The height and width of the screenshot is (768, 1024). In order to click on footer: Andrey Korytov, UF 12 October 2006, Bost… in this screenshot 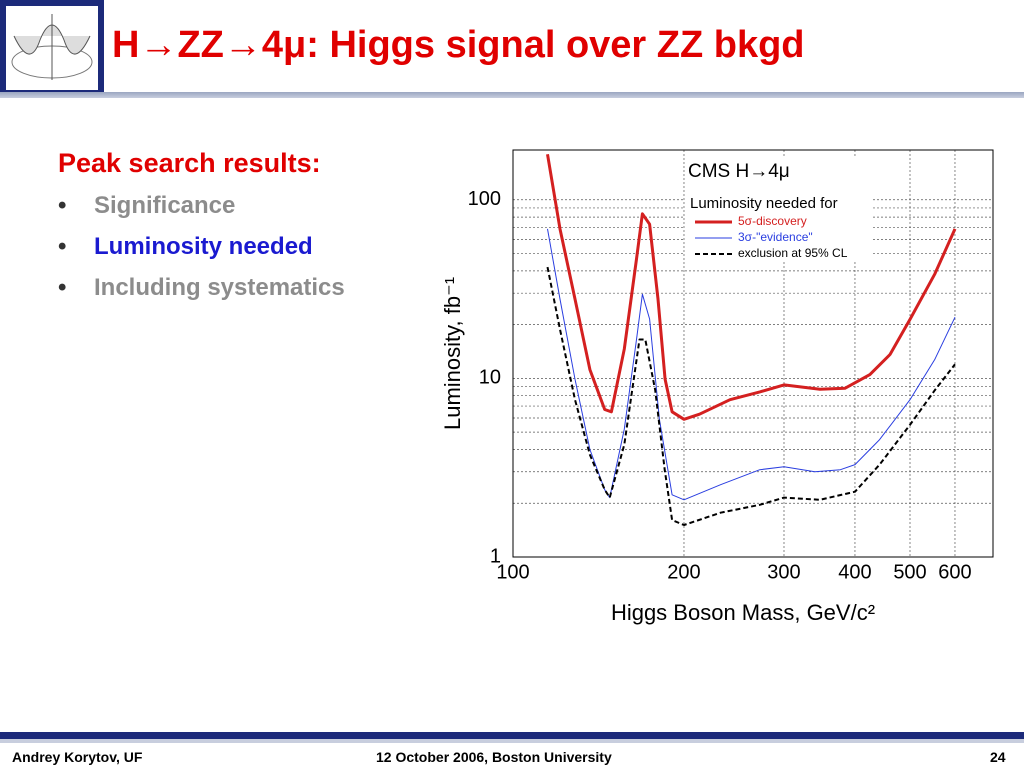, I will do `click(512, 750)`.